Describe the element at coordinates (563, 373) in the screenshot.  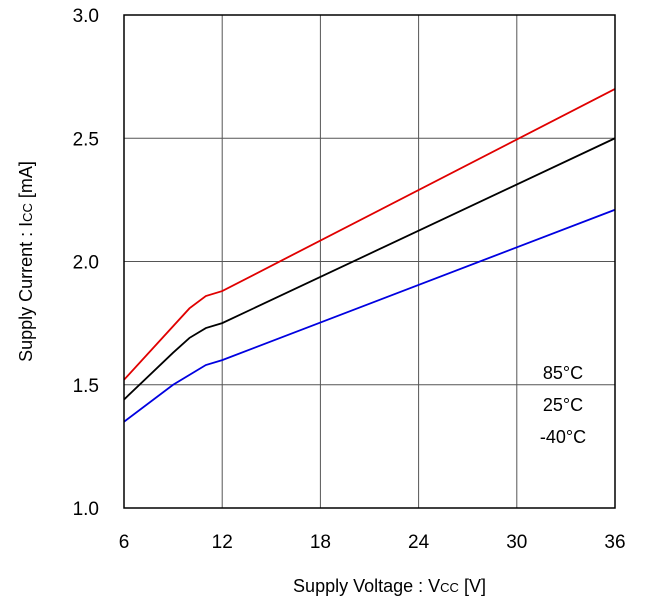
I see `annotation-85c: 85°C` at that location.